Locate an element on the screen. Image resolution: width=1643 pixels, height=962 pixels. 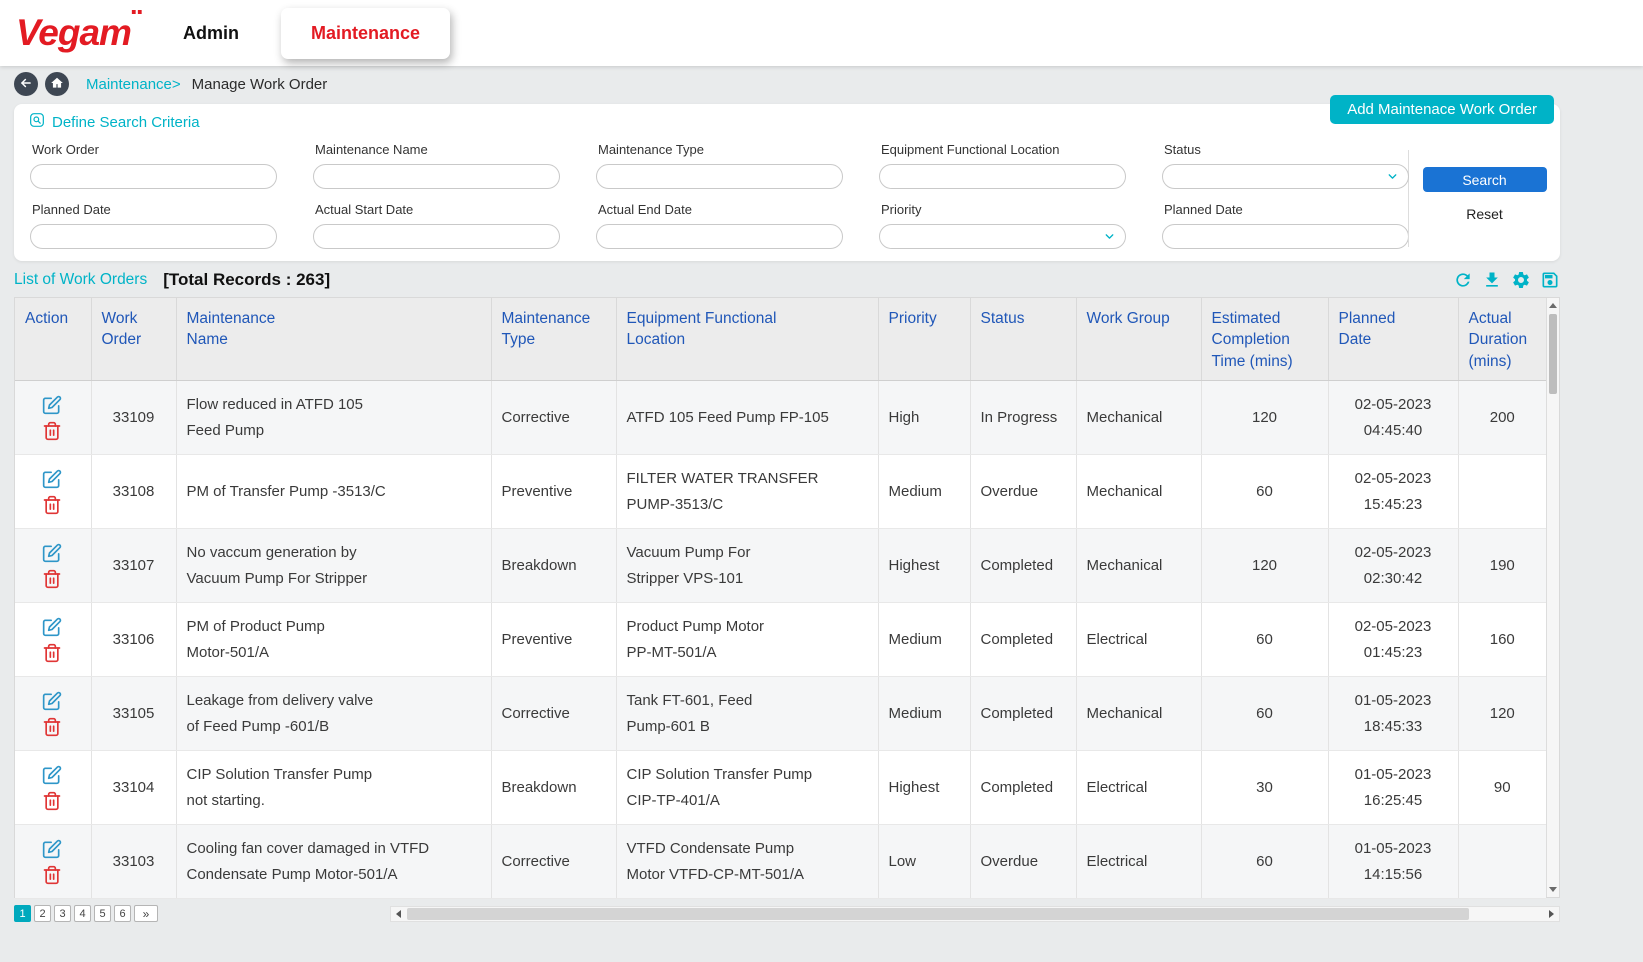
cell-estimated-completion-mins: 30 is located at coordinates (1265, 788).